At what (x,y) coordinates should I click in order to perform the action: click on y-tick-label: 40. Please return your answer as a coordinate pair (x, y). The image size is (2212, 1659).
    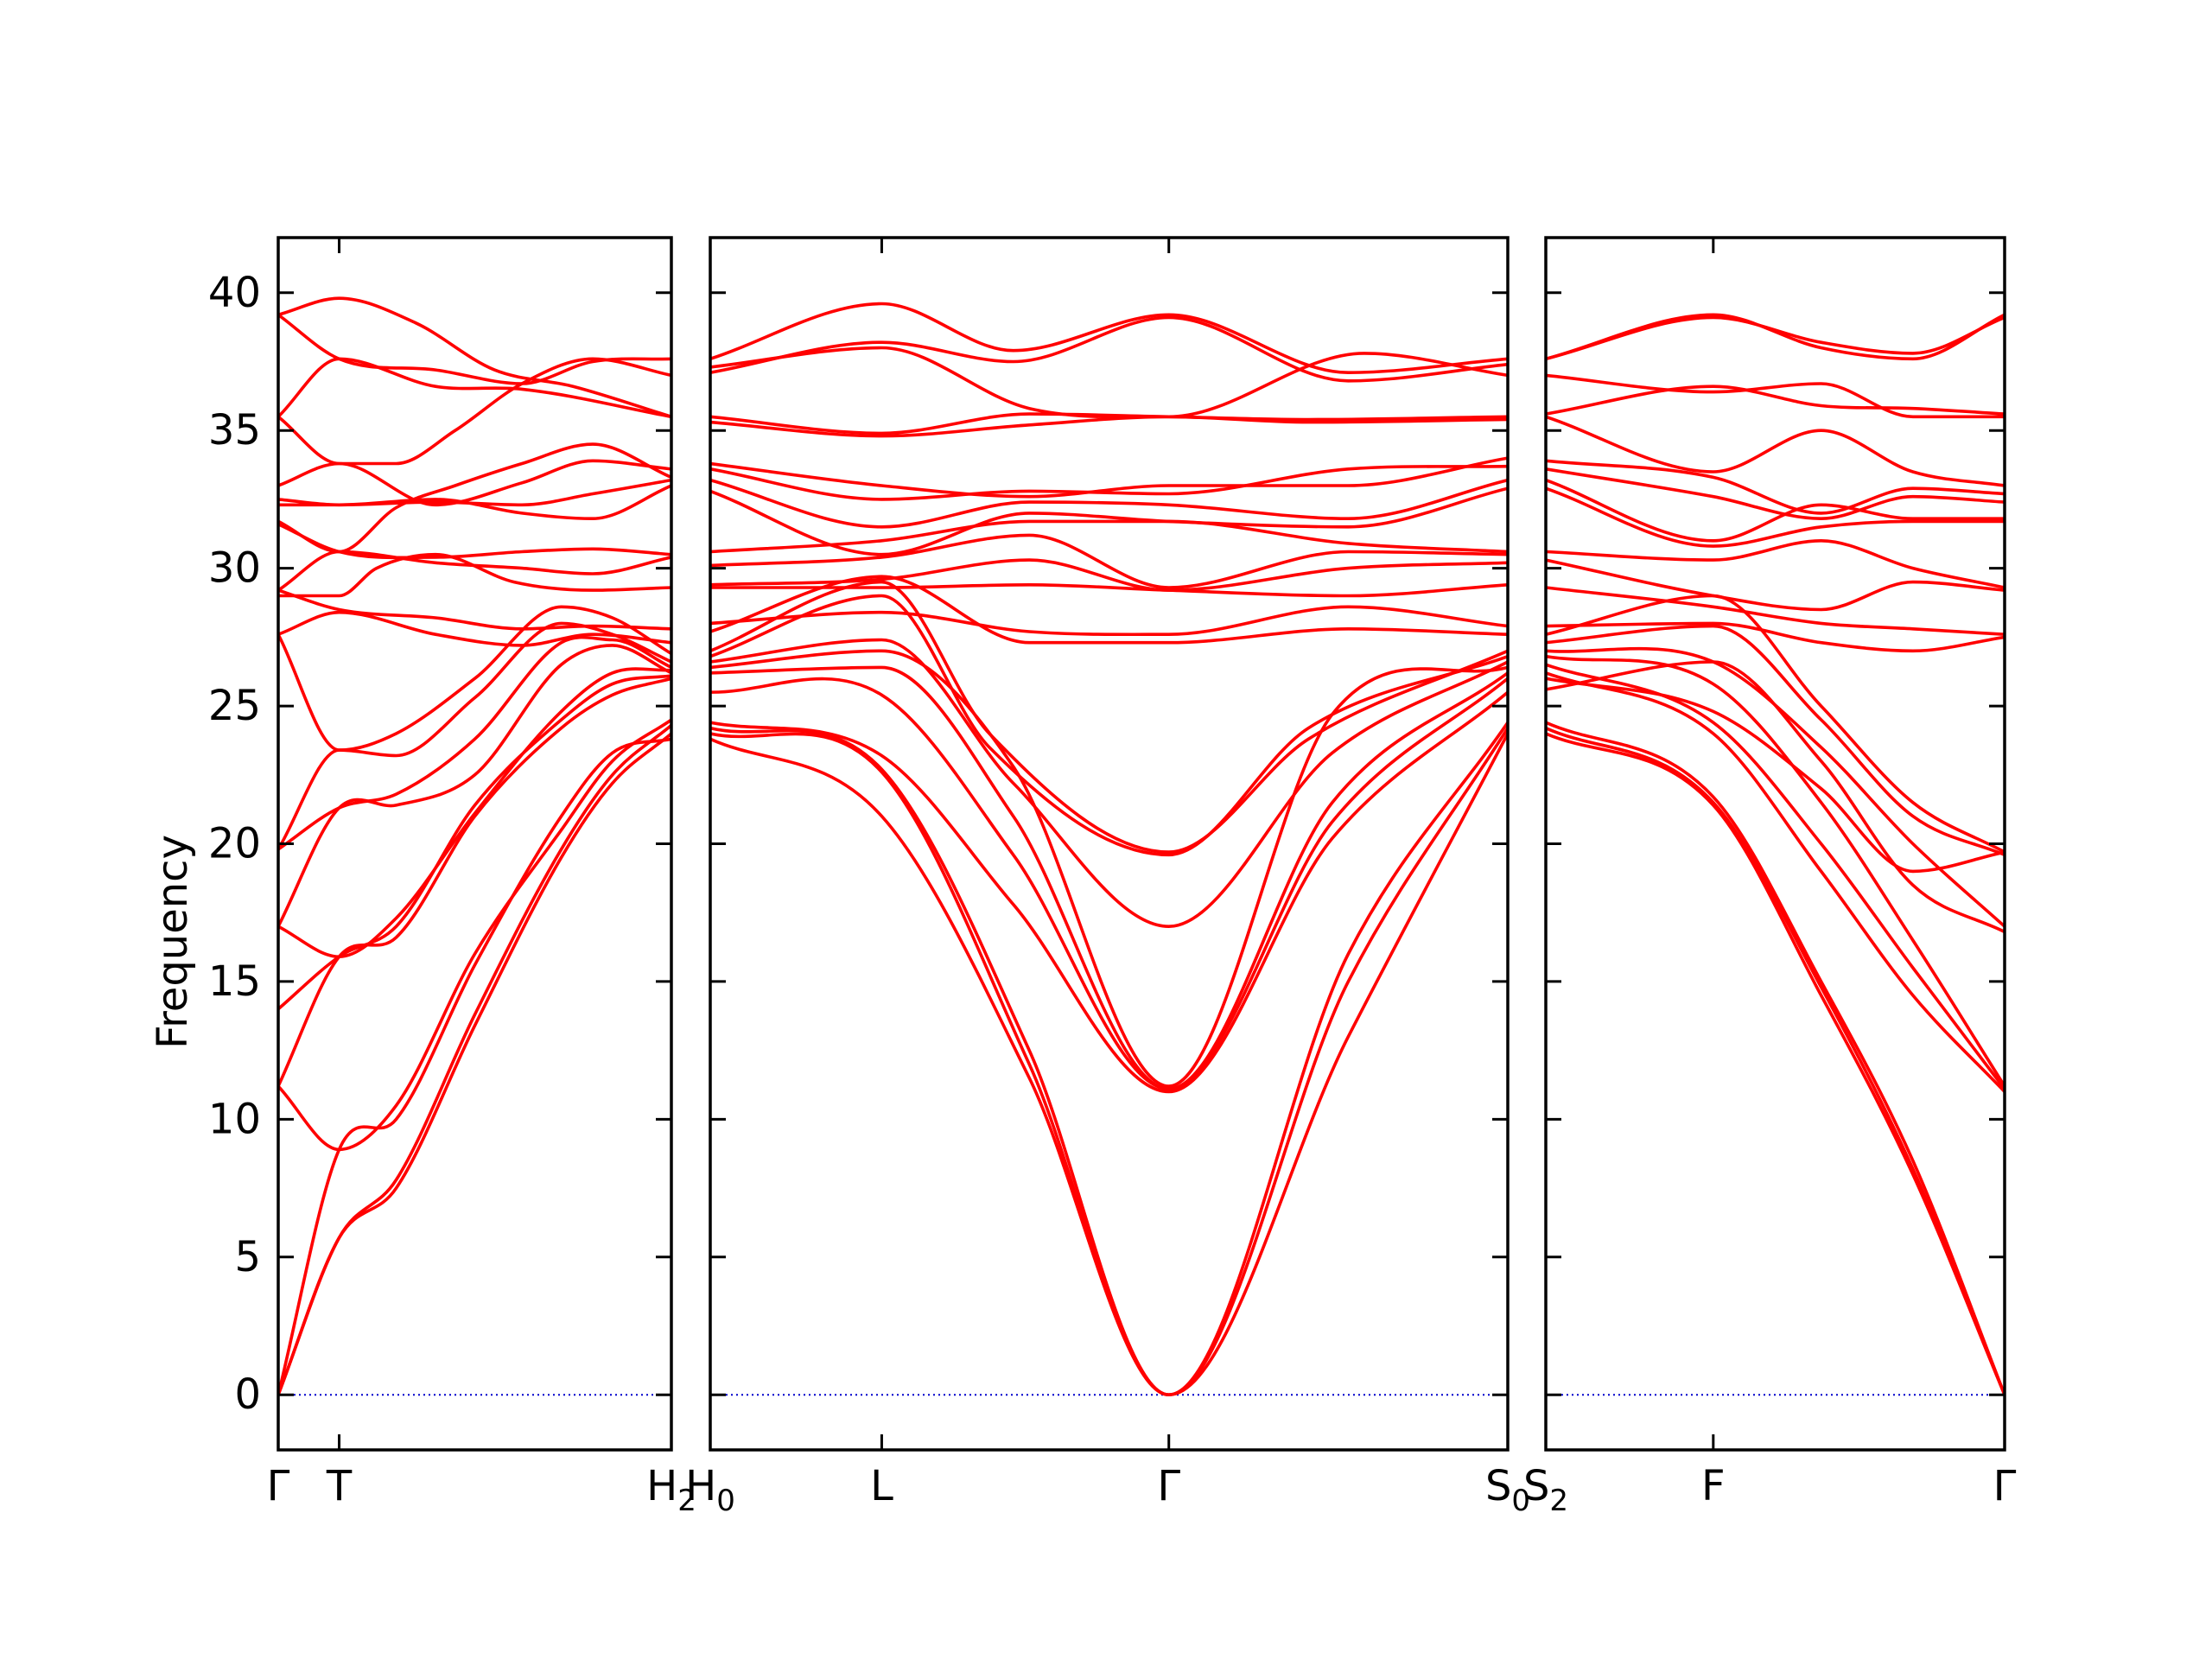
    Looking at the image, I should click on (234, 293).